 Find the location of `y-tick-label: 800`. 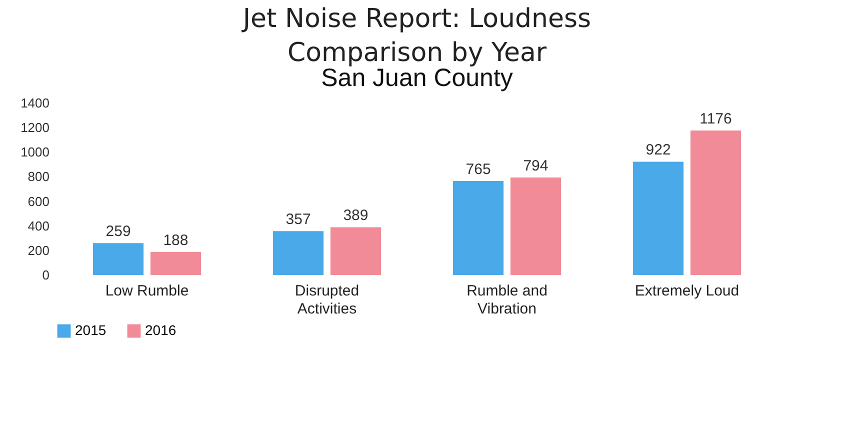

y-tick-label: 800 is located at coordinates (39, 176).